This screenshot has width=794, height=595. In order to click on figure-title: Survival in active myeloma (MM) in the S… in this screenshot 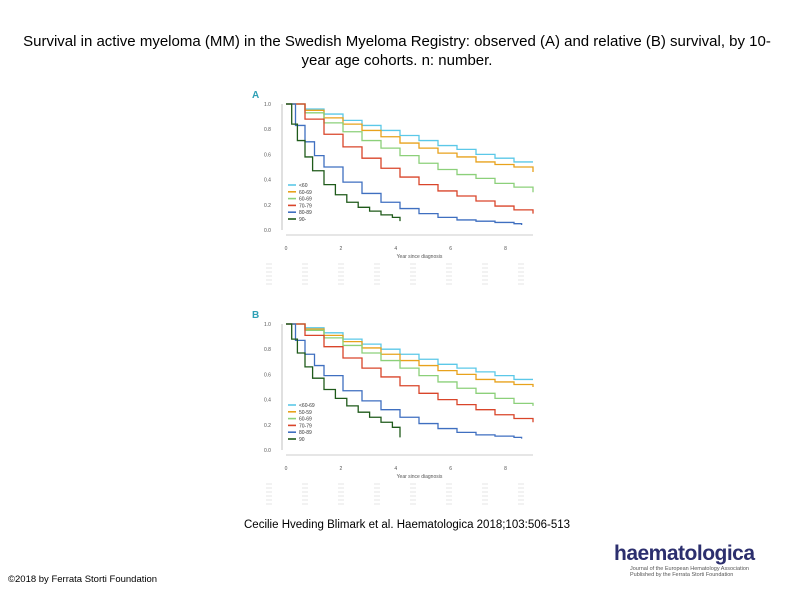, I will do `click(397, 51)`.